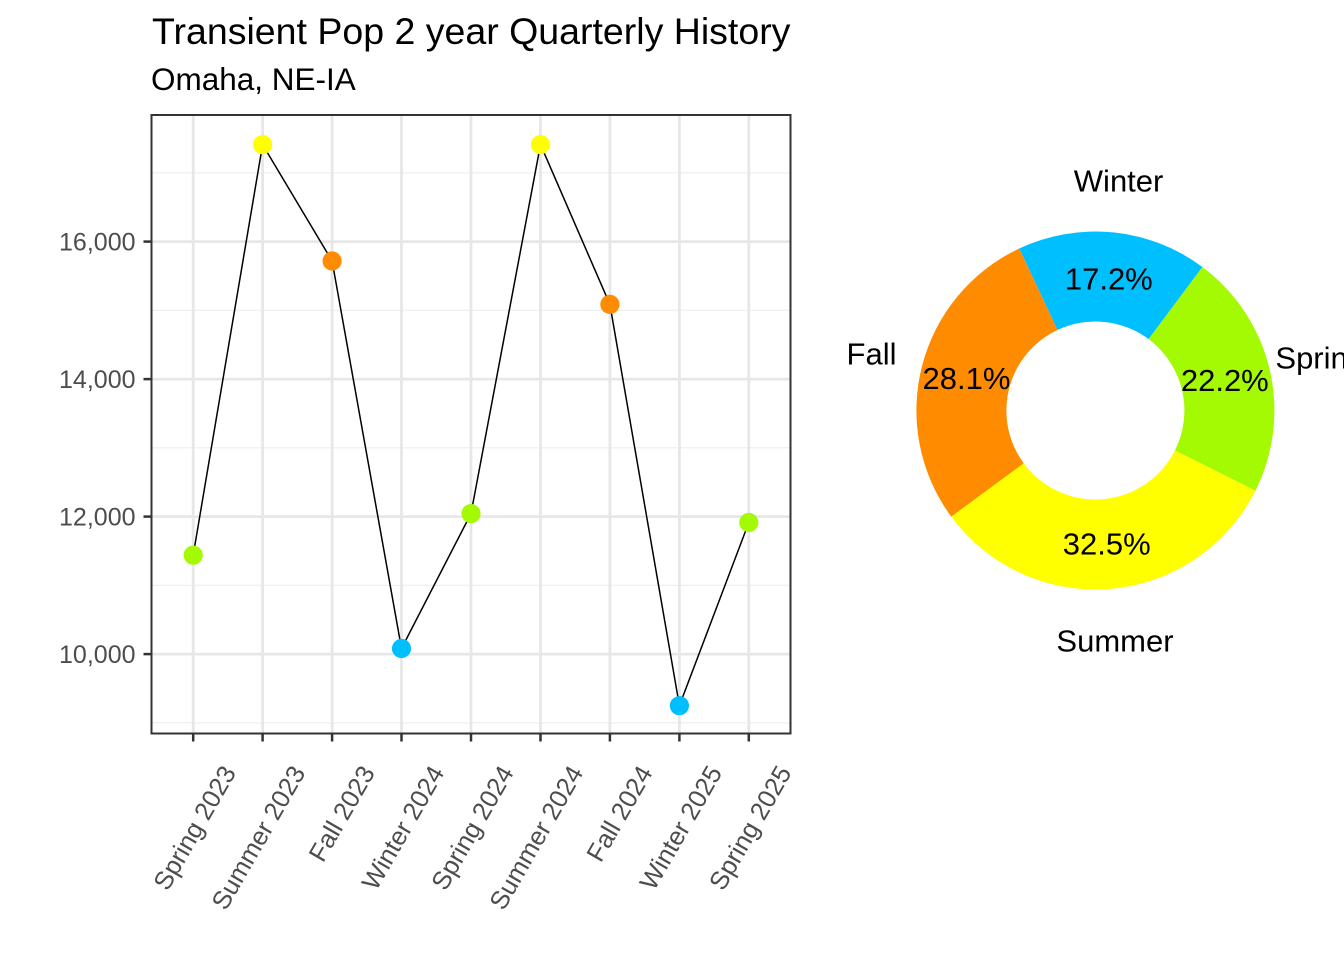  What do you see at coordinates (1225, 380) in the screenshot?
I see `svg-text: 22.2%` at bounding box center [1225, 380].